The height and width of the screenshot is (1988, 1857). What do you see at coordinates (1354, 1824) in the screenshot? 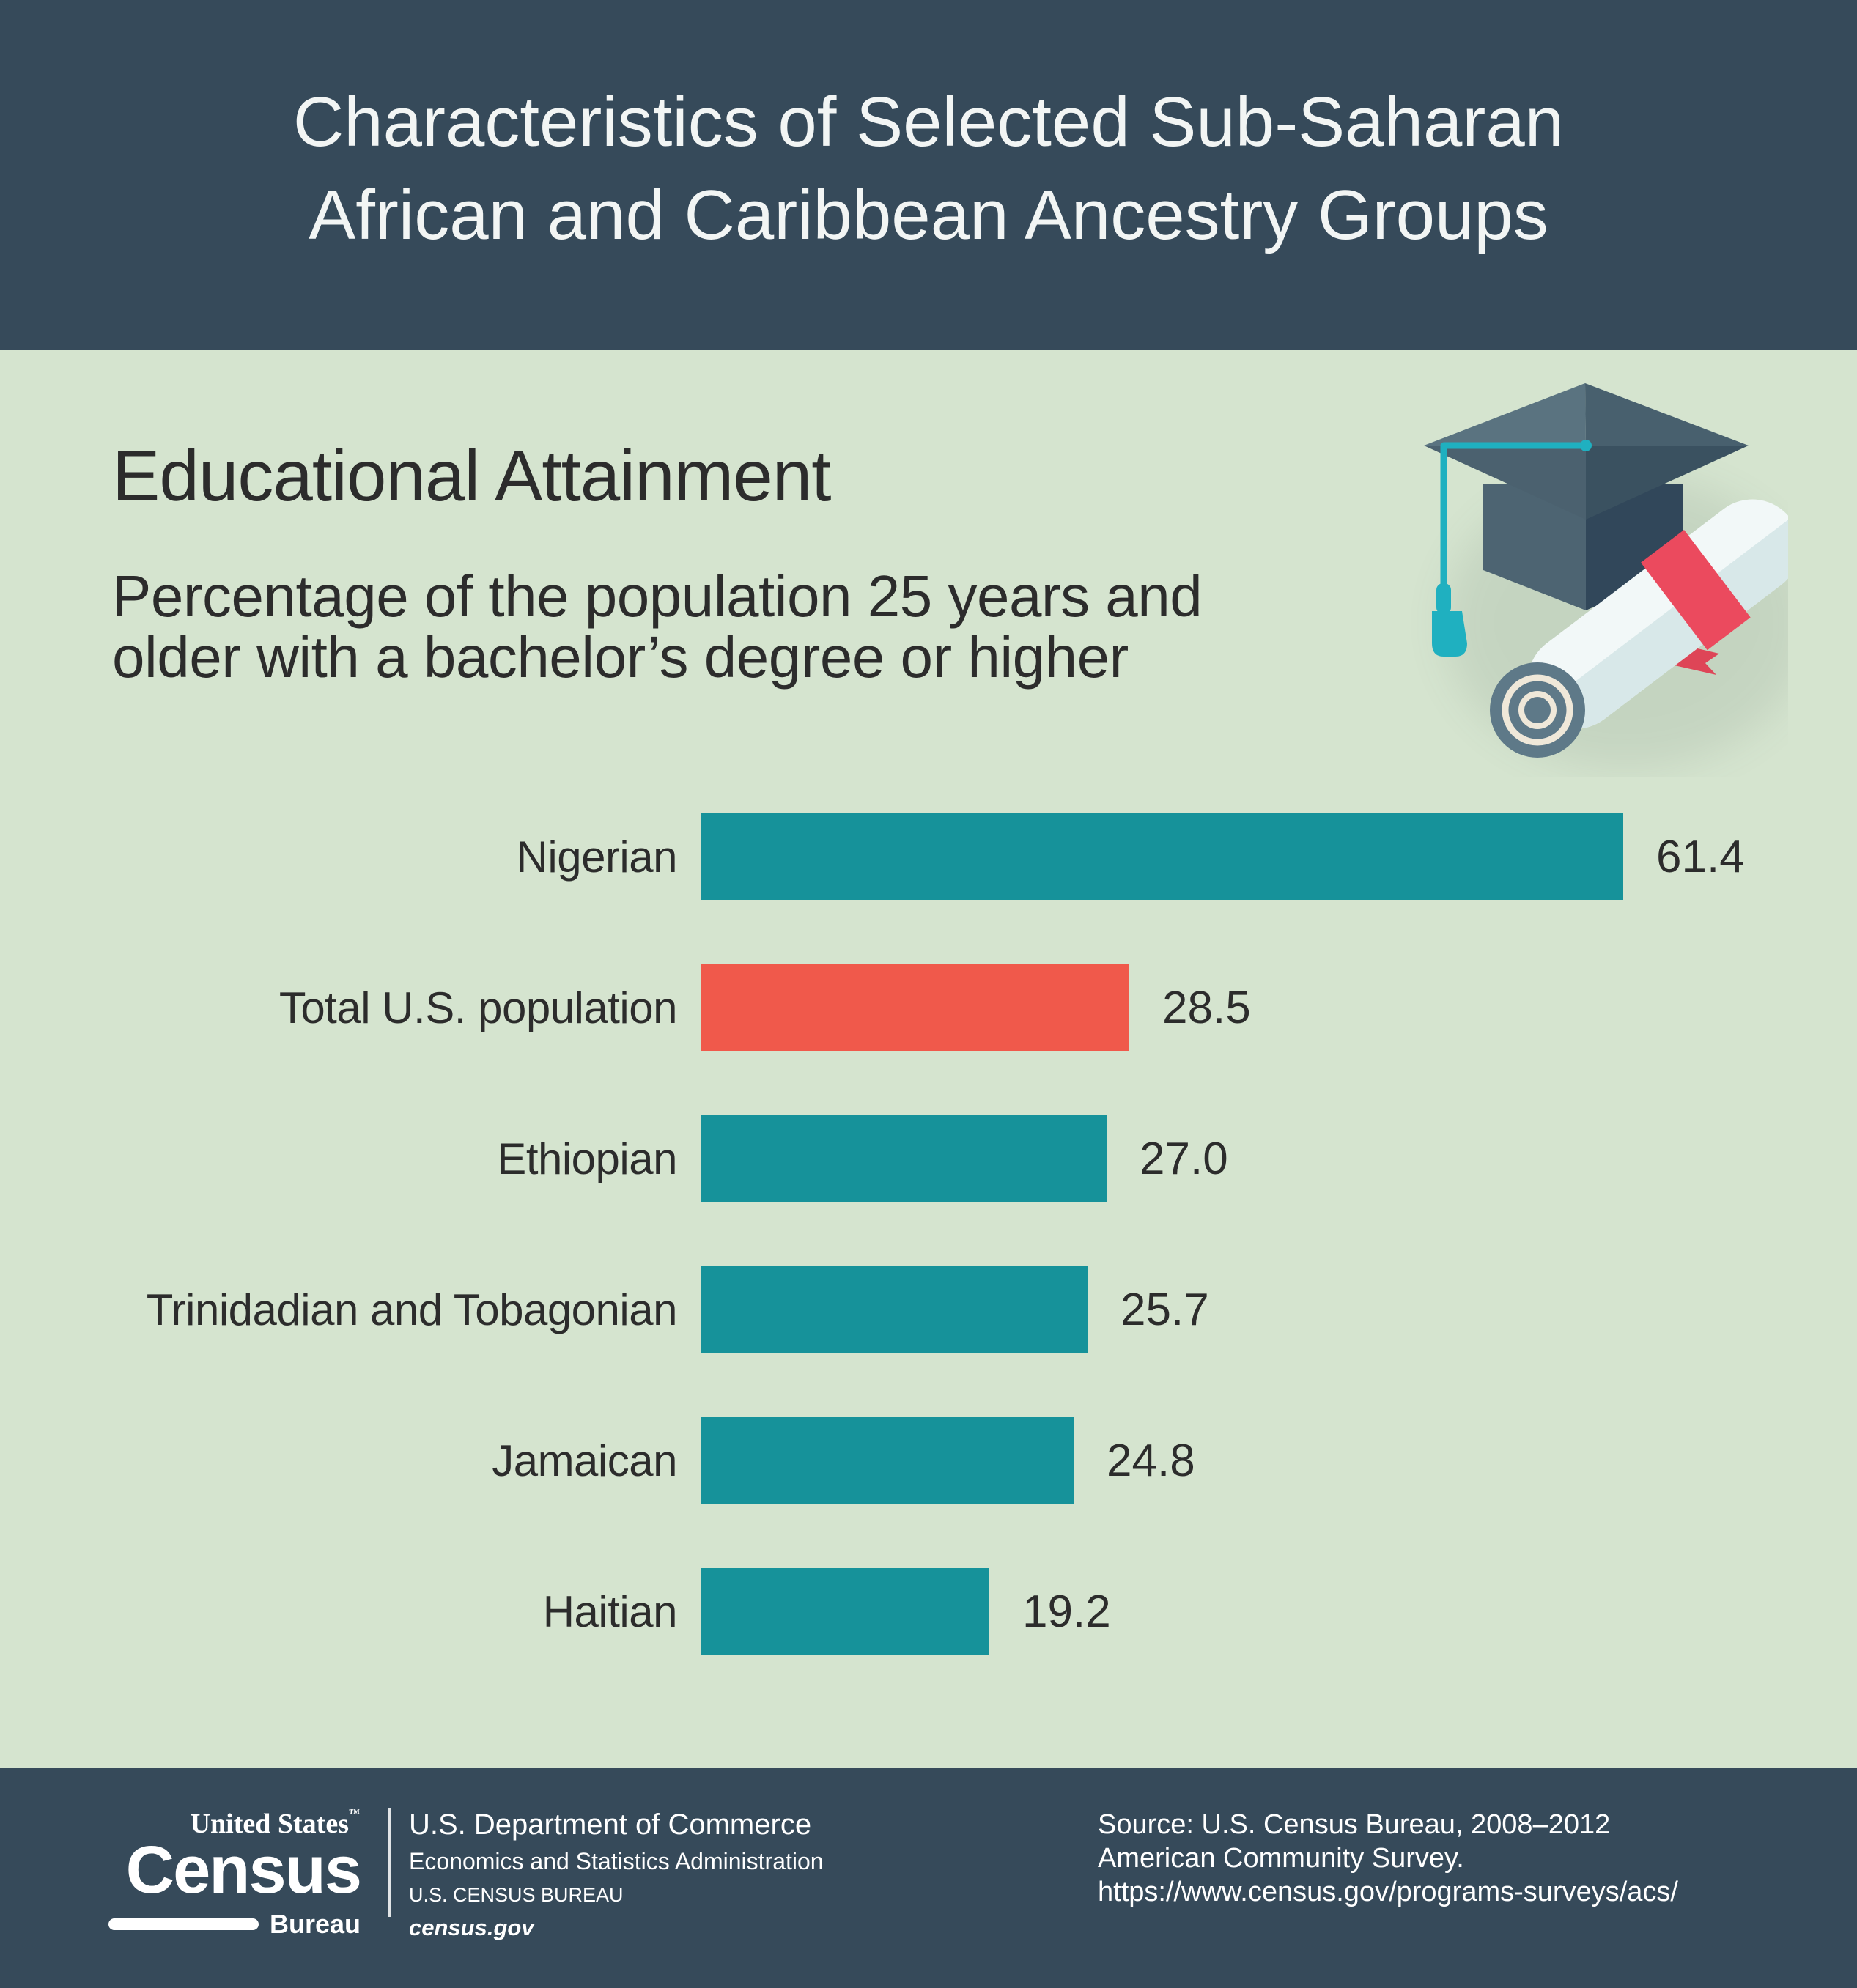
I see `source-line-1: Source: U.S. Census Bureau, 2008–2012` at bounding box center [1354, 1824].